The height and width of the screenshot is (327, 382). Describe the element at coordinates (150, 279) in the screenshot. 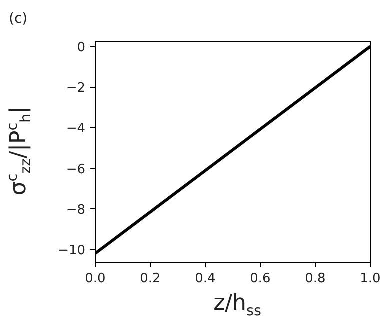

I see `x-tick-label: 0.2` at that location.